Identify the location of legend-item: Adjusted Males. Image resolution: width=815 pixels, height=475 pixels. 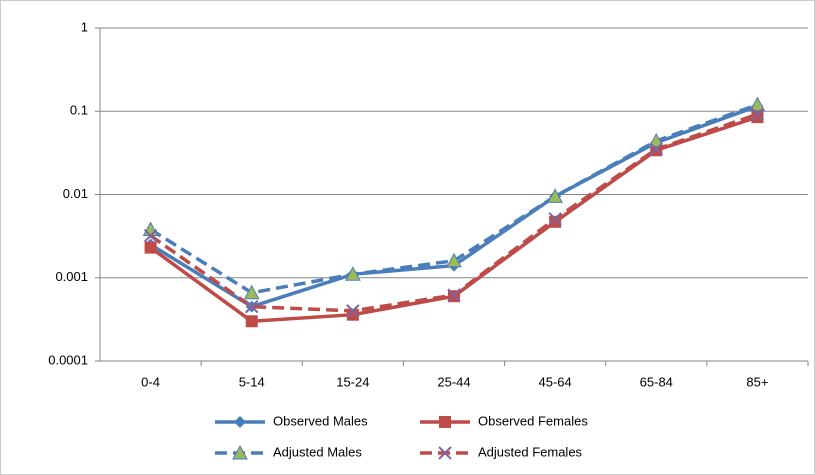
(288, 452).